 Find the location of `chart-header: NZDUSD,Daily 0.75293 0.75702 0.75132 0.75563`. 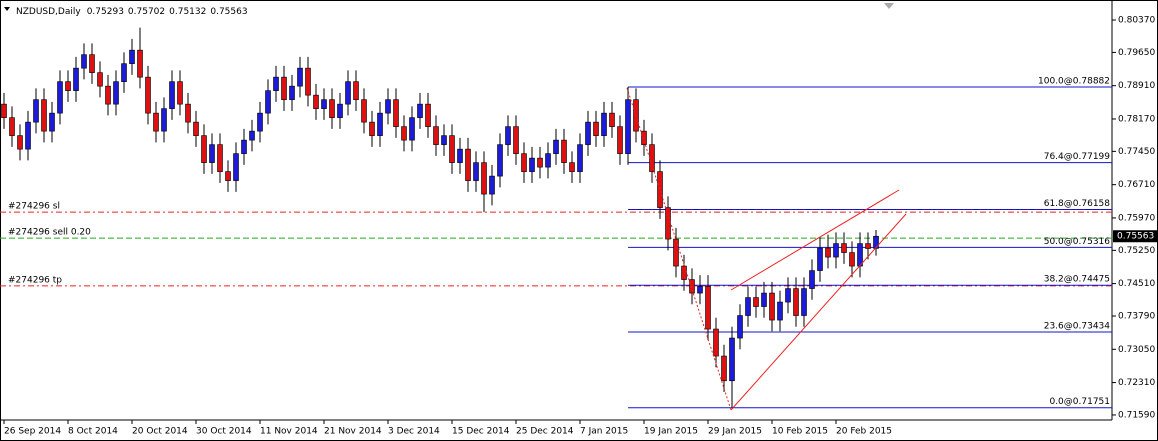

chart-header: NZDUSD,Daily 0.75293 0.75702 0.75132 0.75563 is located at coordinates (132, 12).